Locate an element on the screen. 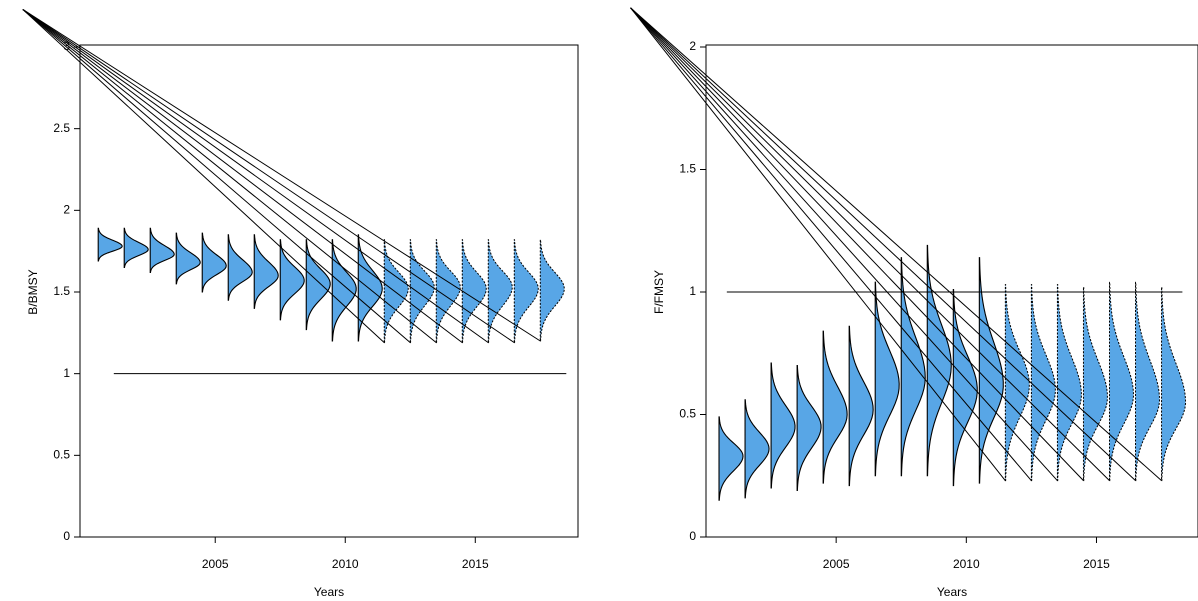 This screenshot has height=601, width=1198. y-tick-label: 3 is located at coordinates (66, 46).